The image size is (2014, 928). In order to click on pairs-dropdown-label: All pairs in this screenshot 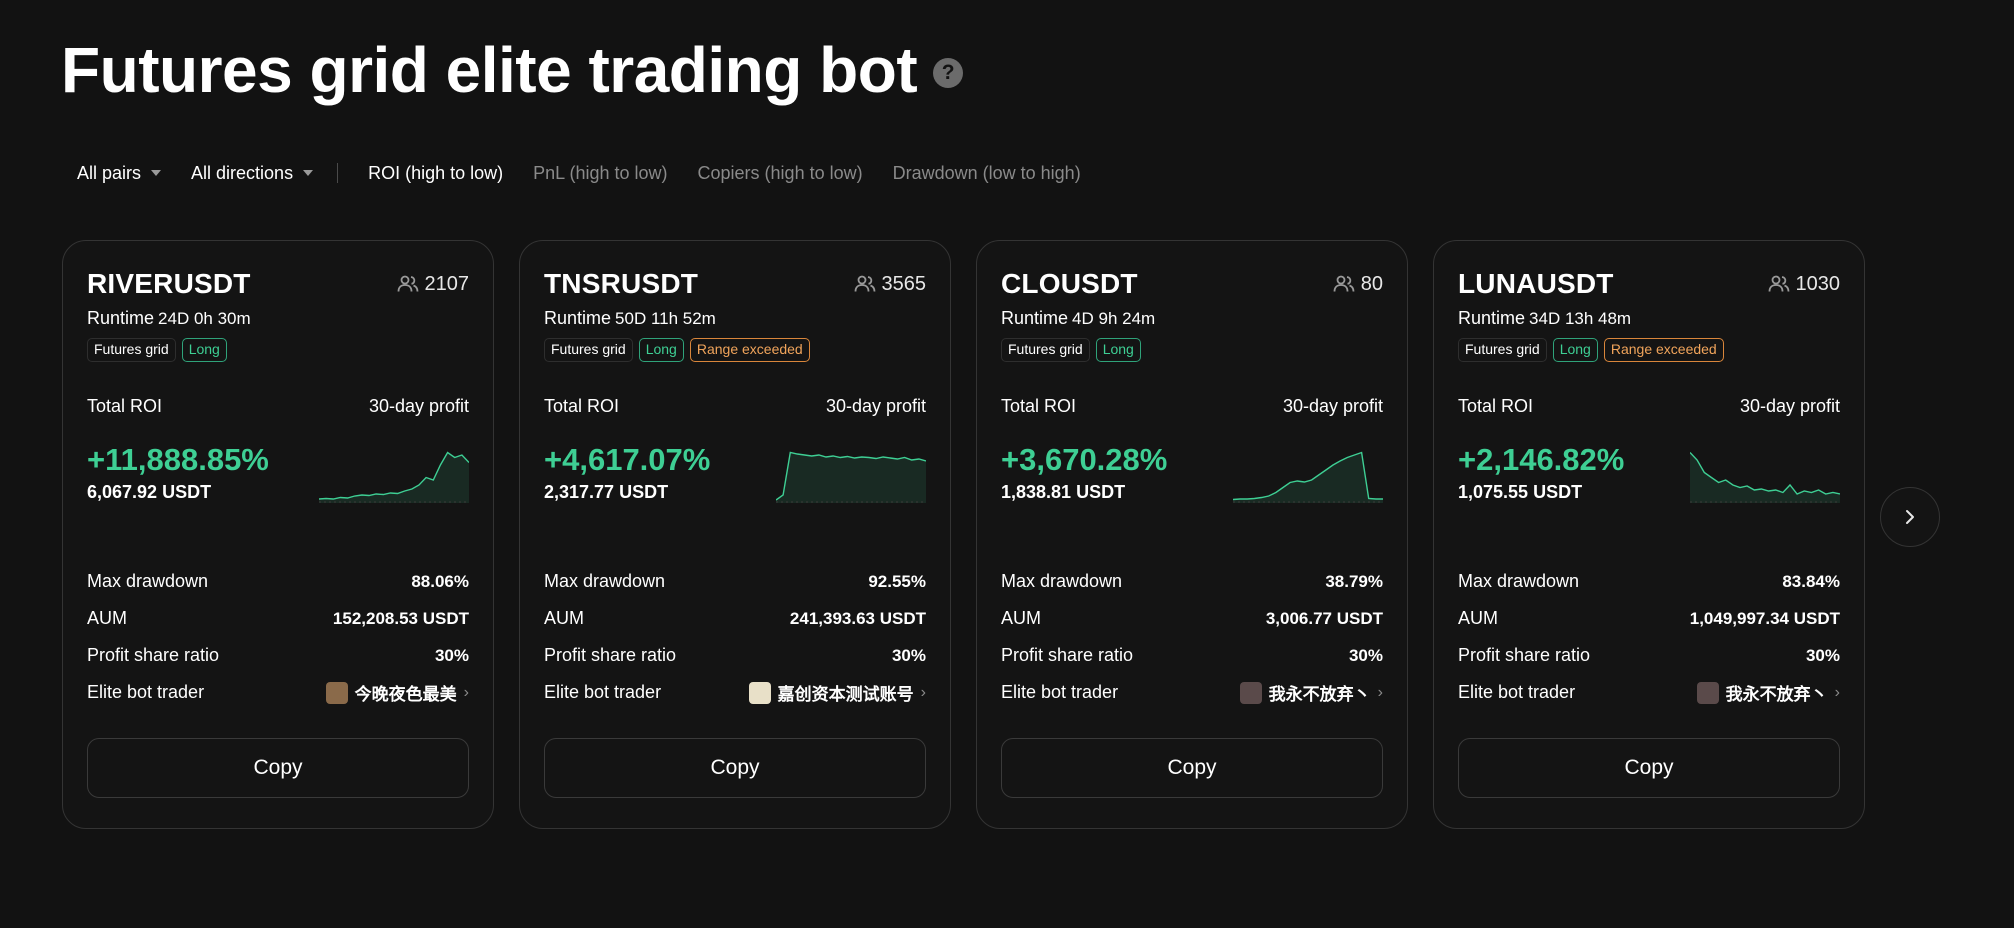, I will do `click(109, 172)`.